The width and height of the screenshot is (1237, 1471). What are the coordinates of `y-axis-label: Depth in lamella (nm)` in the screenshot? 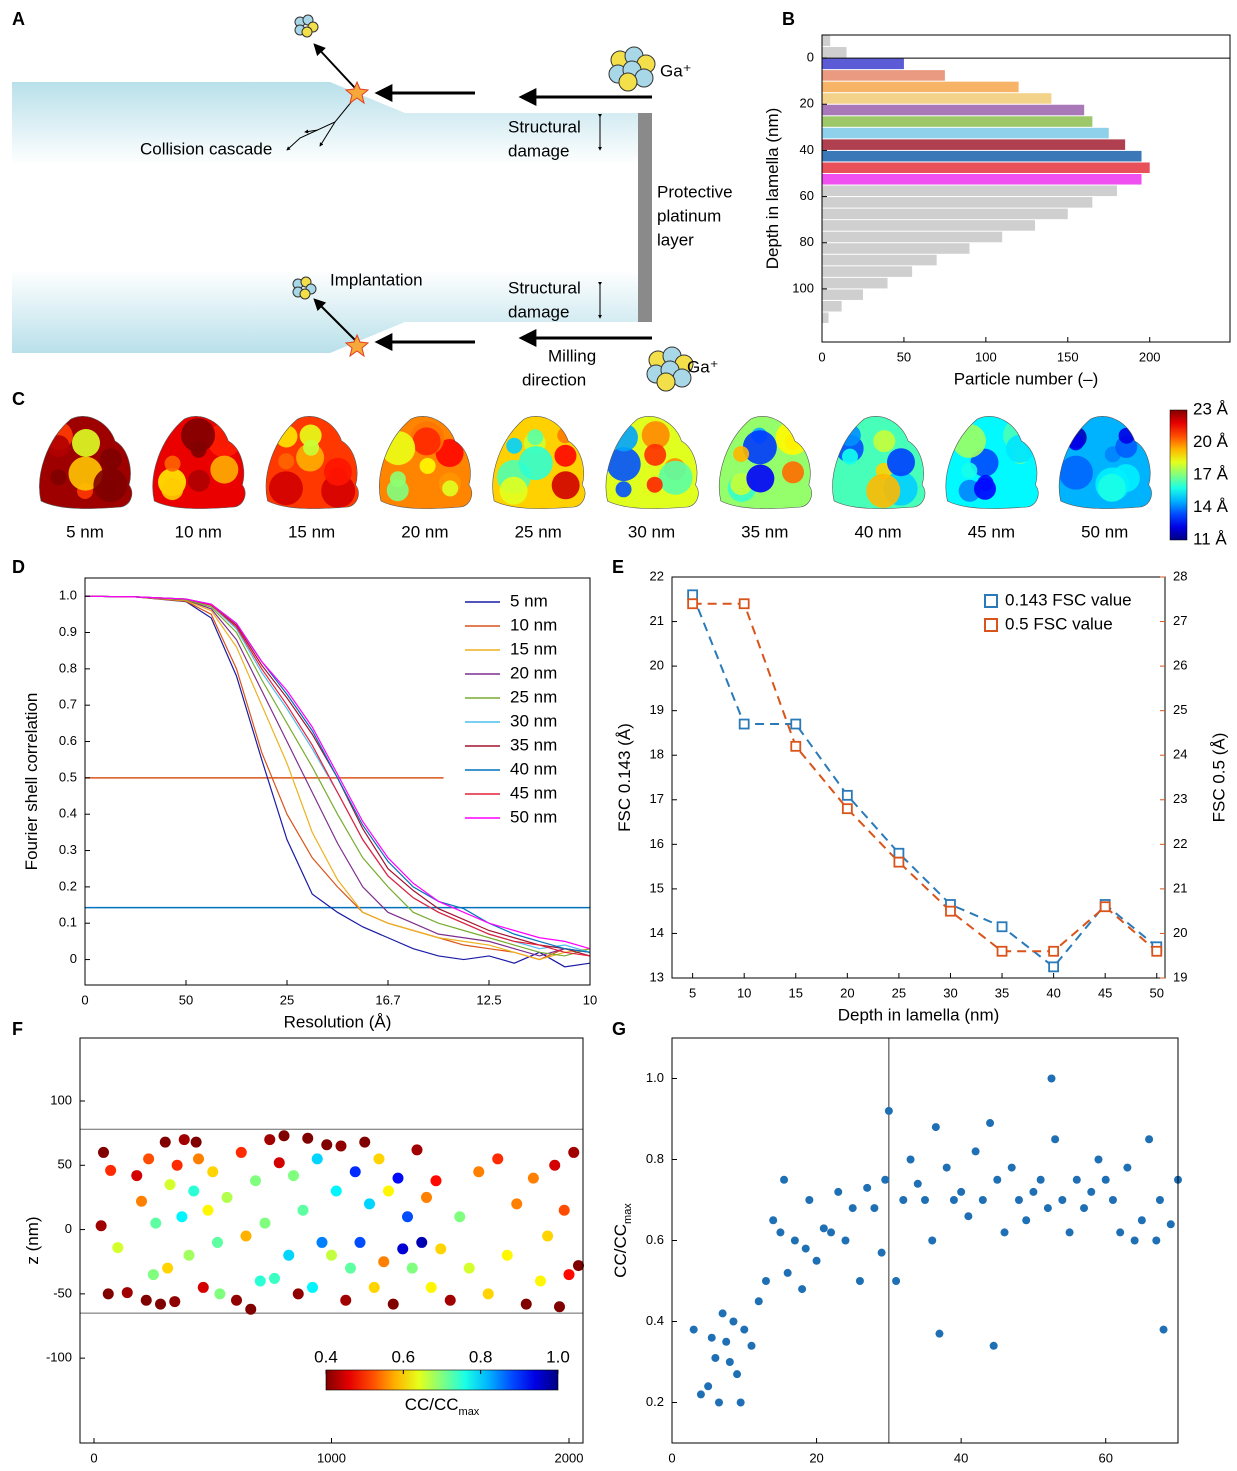 It's located at (772, 189).